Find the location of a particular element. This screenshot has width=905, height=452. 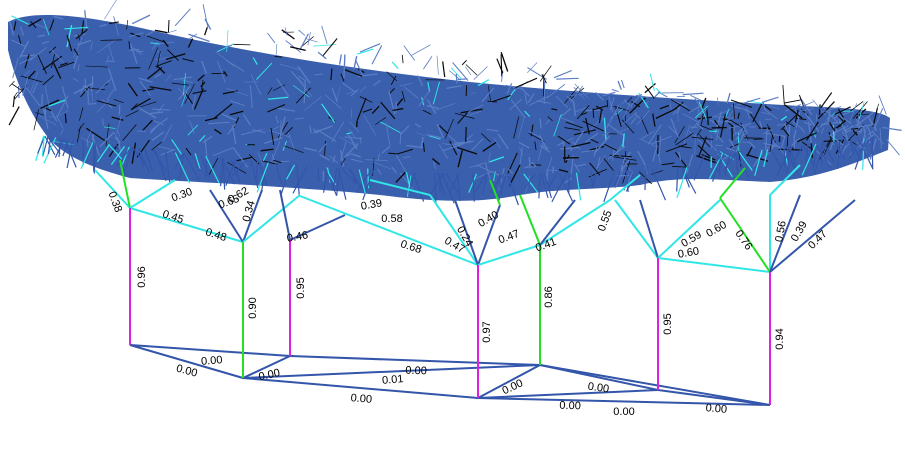

junction-label: 0.56 is located at coordinates (781, 231).